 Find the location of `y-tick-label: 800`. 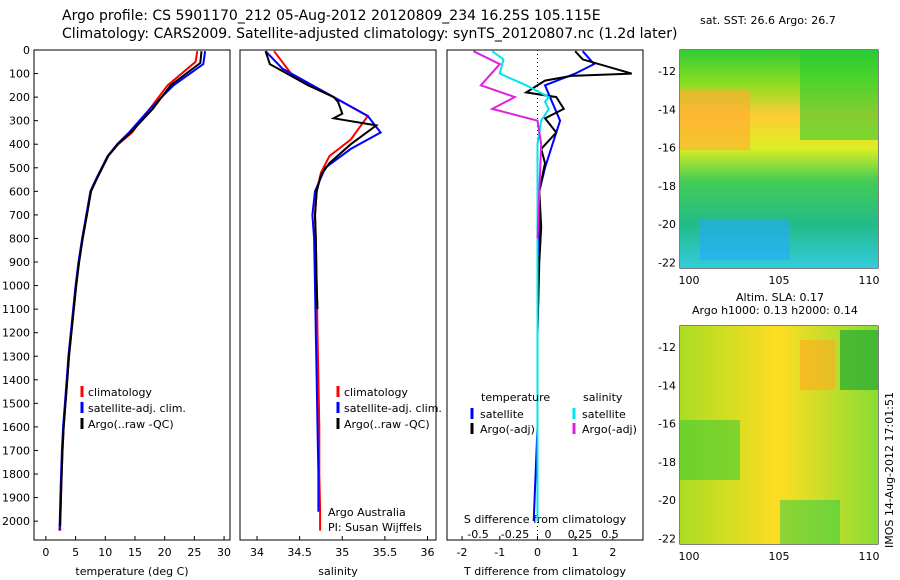

y-tick-label: 800 is located at coordinates (19, 238).